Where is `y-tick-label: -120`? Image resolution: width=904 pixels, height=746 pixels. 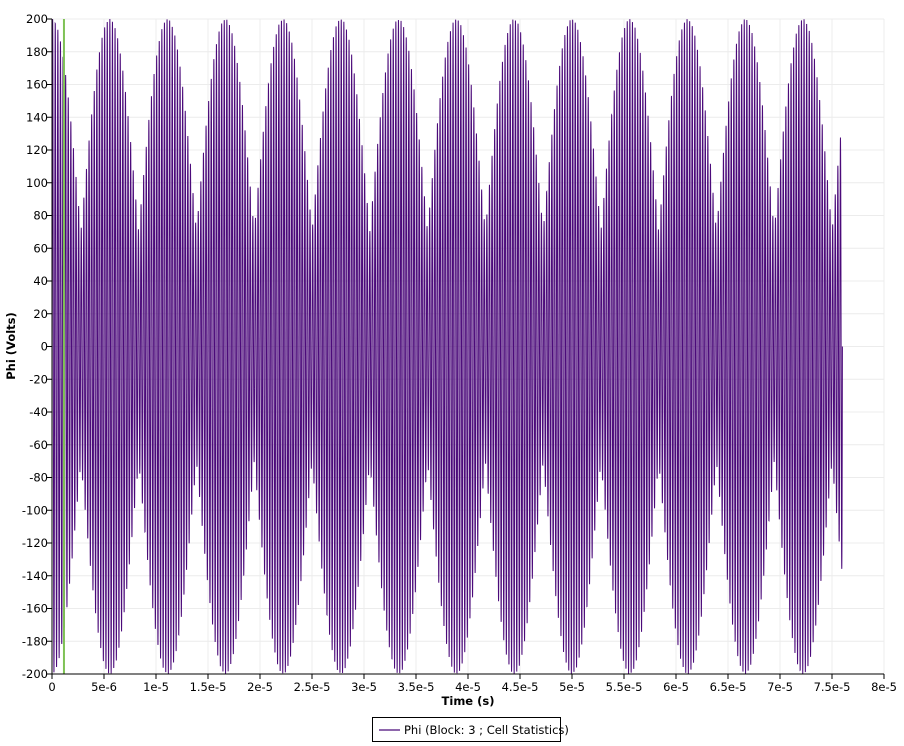
y-tick-label: -120 is located at coordinates (35, 543).